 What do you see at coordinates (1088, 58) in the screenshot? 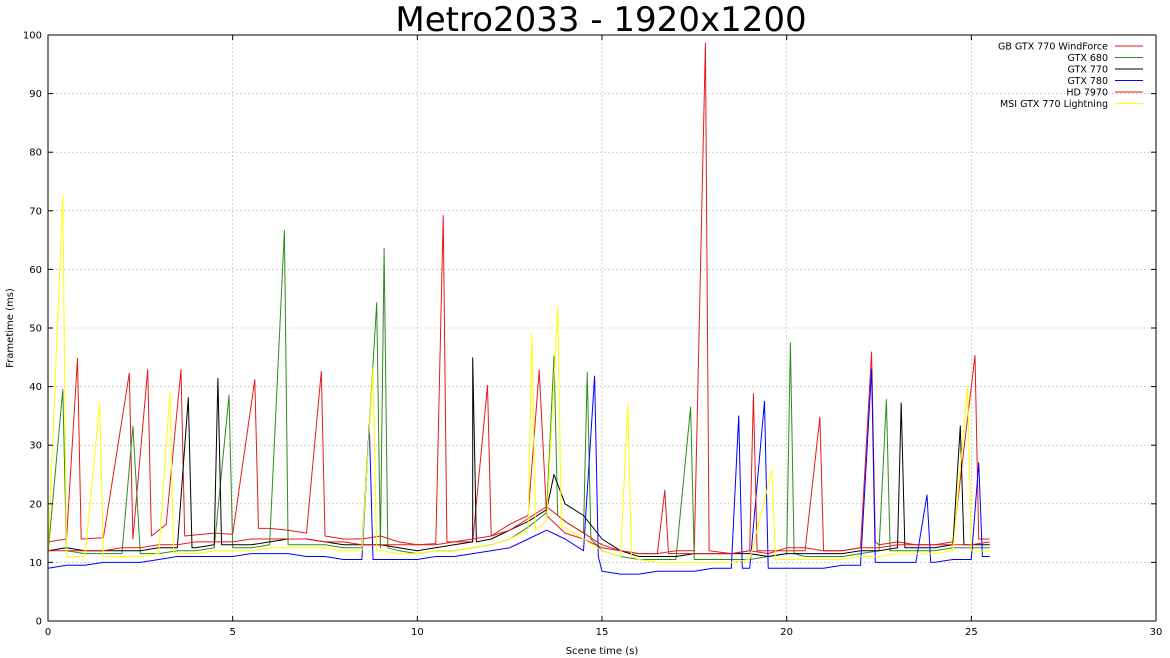
I see `legend-label: GTX 680` at bounding box center [1088, 58].